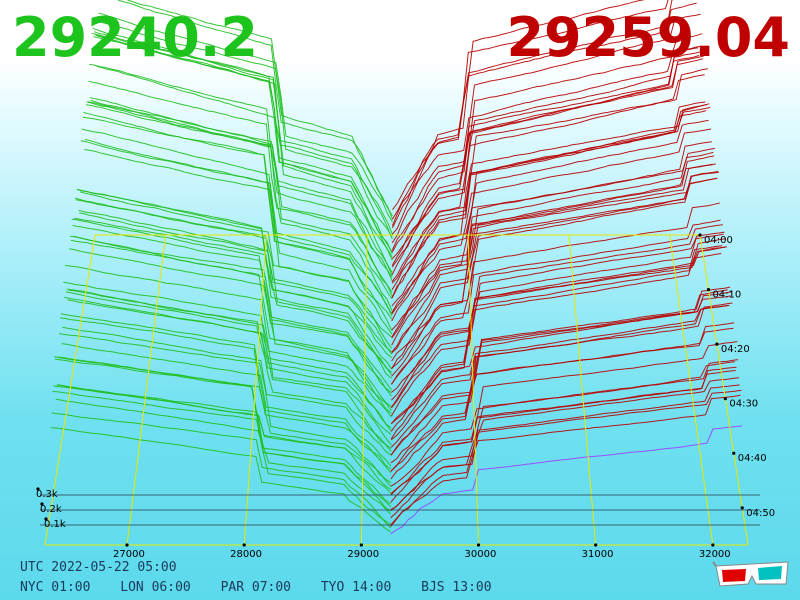 This screenshot has height=600, width=800. What do you see at coordinates (55, 587) in the screenshot?
I see `timezone-nyc: NYC 01:00` at bounding box center [55, 587].